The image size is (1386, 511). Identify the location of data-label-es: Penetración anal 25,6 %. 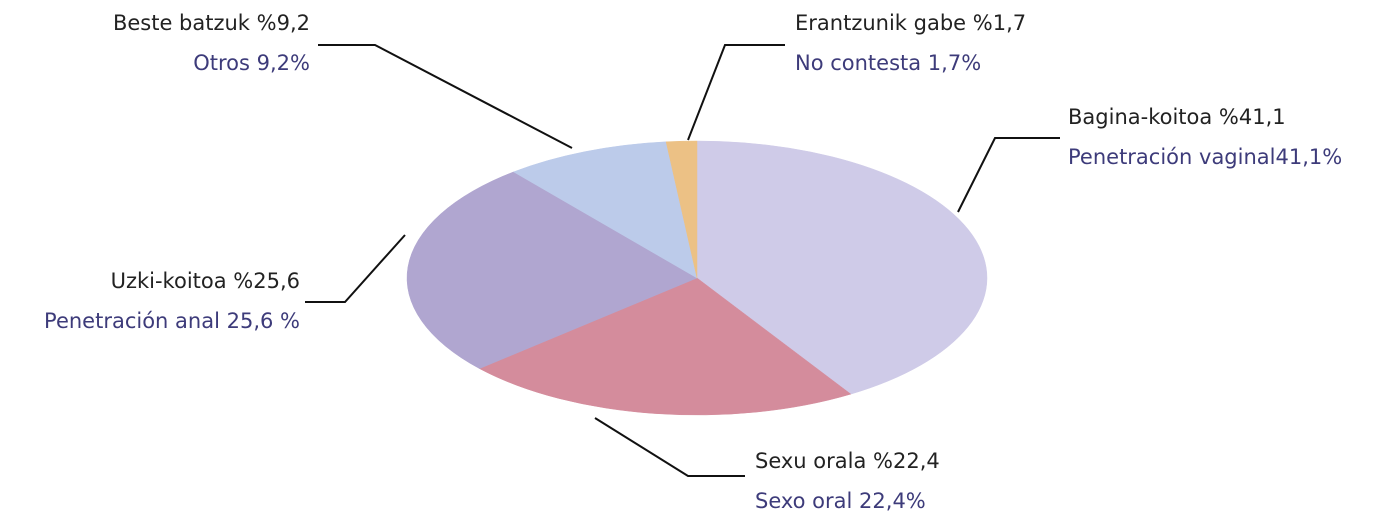
(172, 321).